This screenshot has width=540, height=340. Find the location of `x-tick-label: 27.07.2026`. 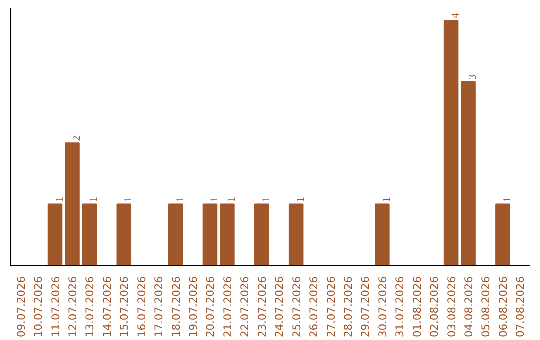

x-tick-label: 27.07.2026 is located at coordinates (331, 307).